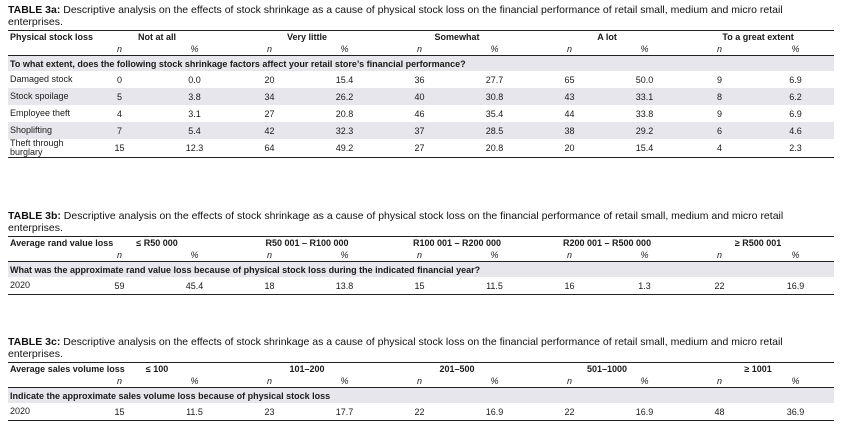 This screenshot has height=445, width=841. I want to click on row-header: Average sales volume loss, so click(67, 368).